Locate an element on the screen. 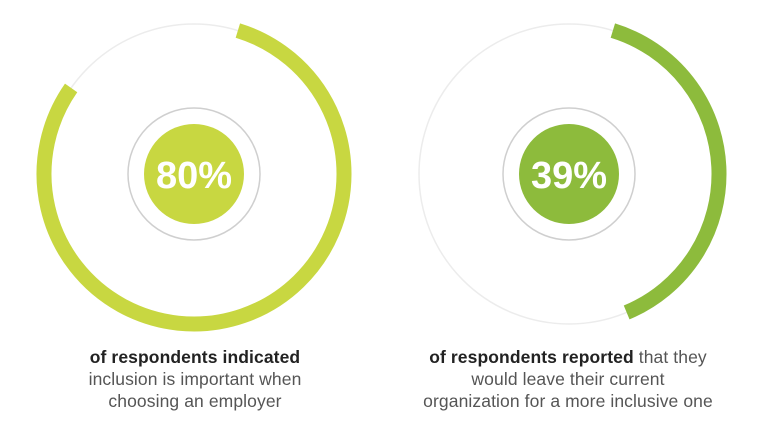 The width and height of the screenshot is (758, 448). donut-1-center-disc is located at coordinates (194, 174).